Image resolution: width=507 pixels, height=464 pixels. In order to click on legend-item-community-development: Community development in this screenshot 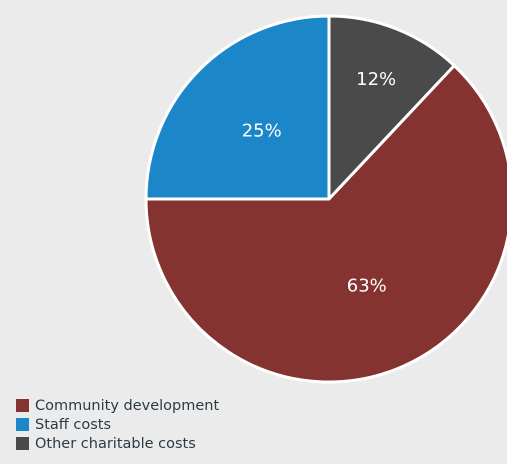, I will do `click(117, 405)`.